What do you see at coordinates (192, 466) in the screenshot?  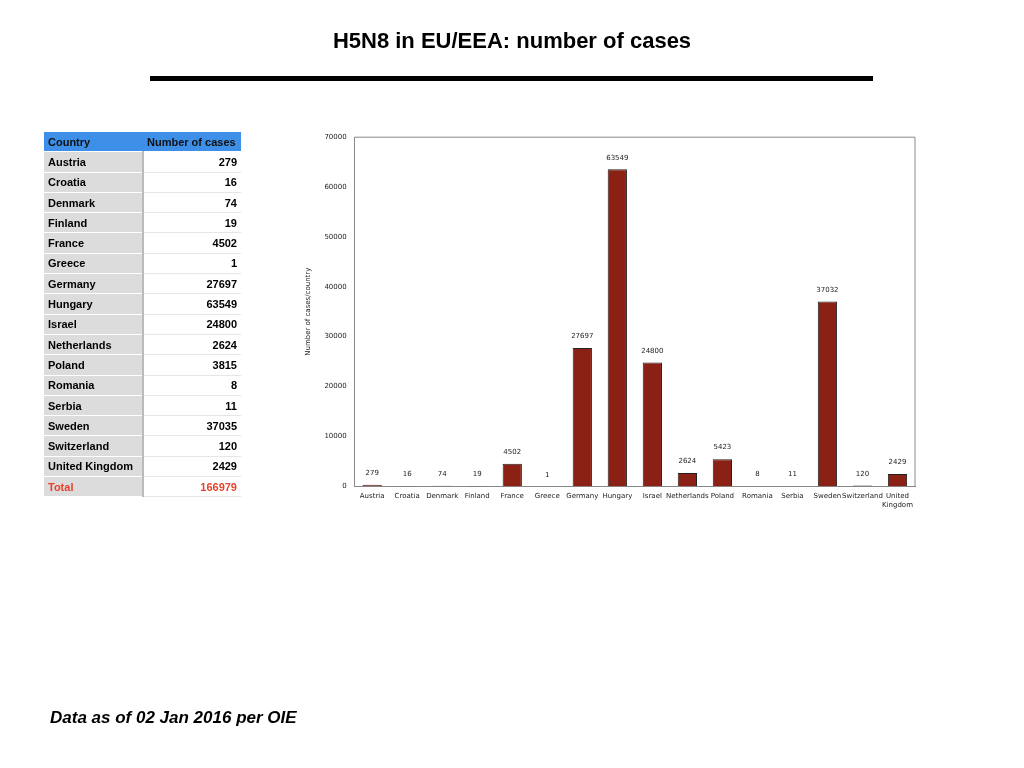 I see `data-label: 2429` at bounding box center [192, 466].